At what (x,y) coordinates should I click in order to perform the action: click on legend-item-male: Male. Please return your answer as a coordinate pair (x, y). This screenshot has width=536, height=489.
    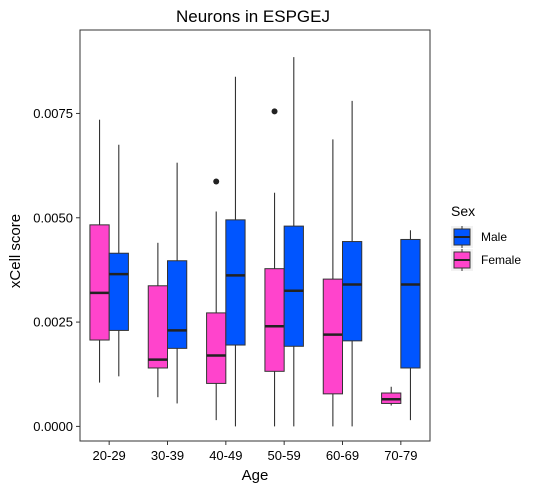
    Looking at the image, I should click on (479, 237).